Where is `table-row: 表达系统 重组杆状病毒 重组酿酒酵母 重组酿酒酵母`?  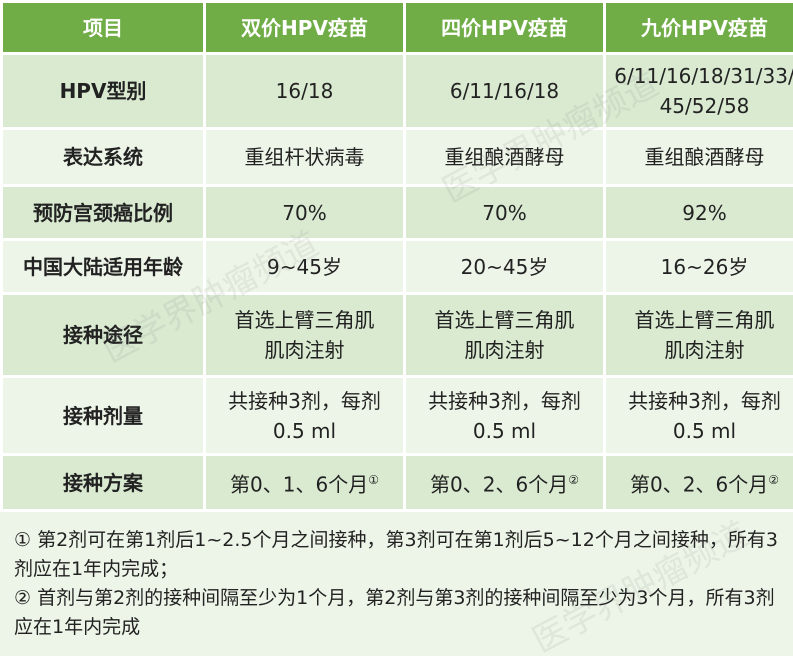
table-row: 表达系统 重组杆状病毒 重组酿酒酵母 重组酿酒酵母 is located at coordinates (396, 157).